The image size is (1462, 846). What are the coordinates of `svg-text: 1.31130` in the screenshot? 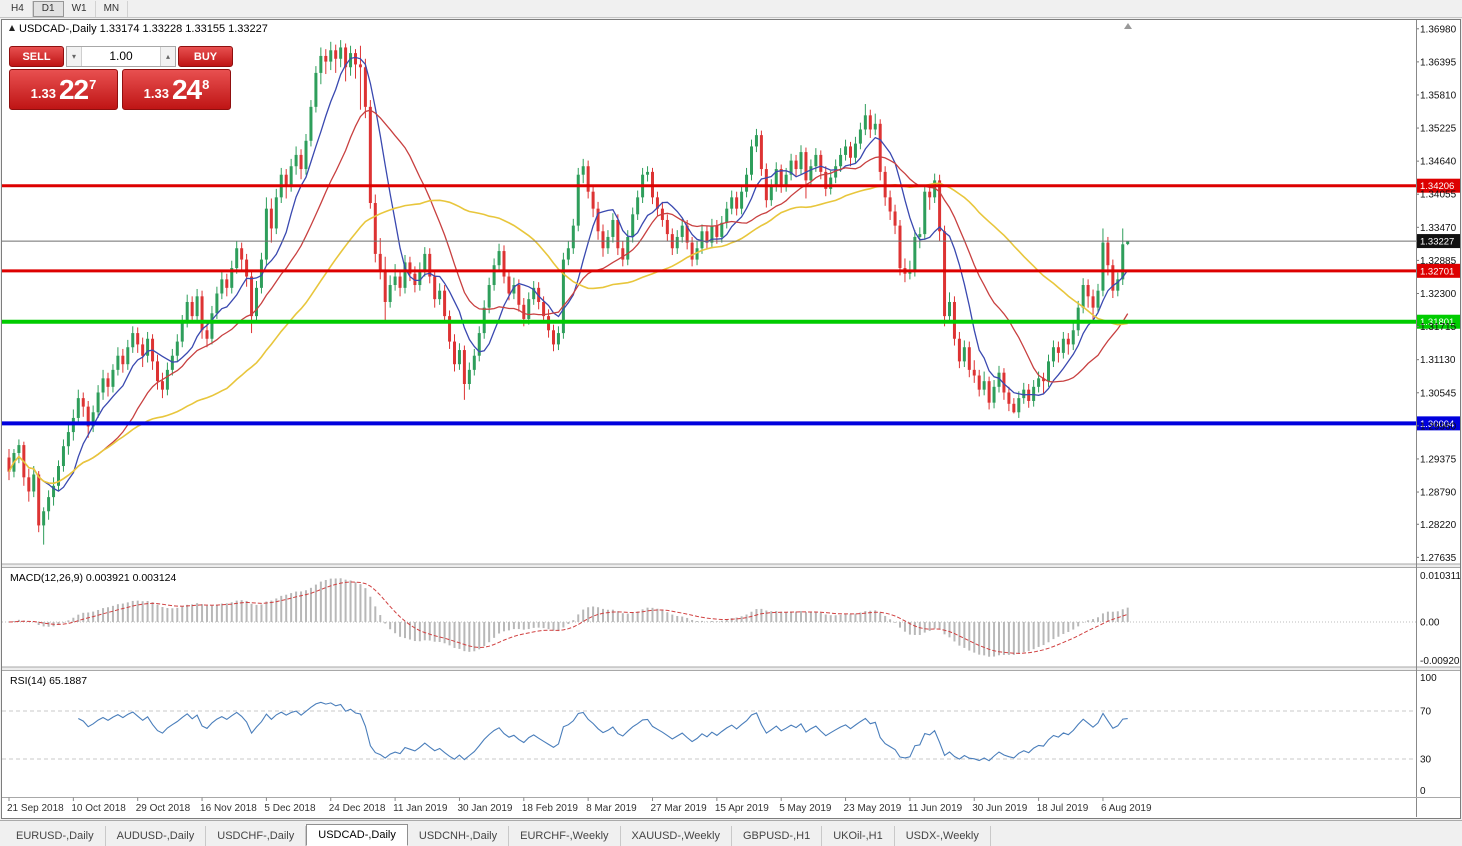 It's located at (1438, 360).